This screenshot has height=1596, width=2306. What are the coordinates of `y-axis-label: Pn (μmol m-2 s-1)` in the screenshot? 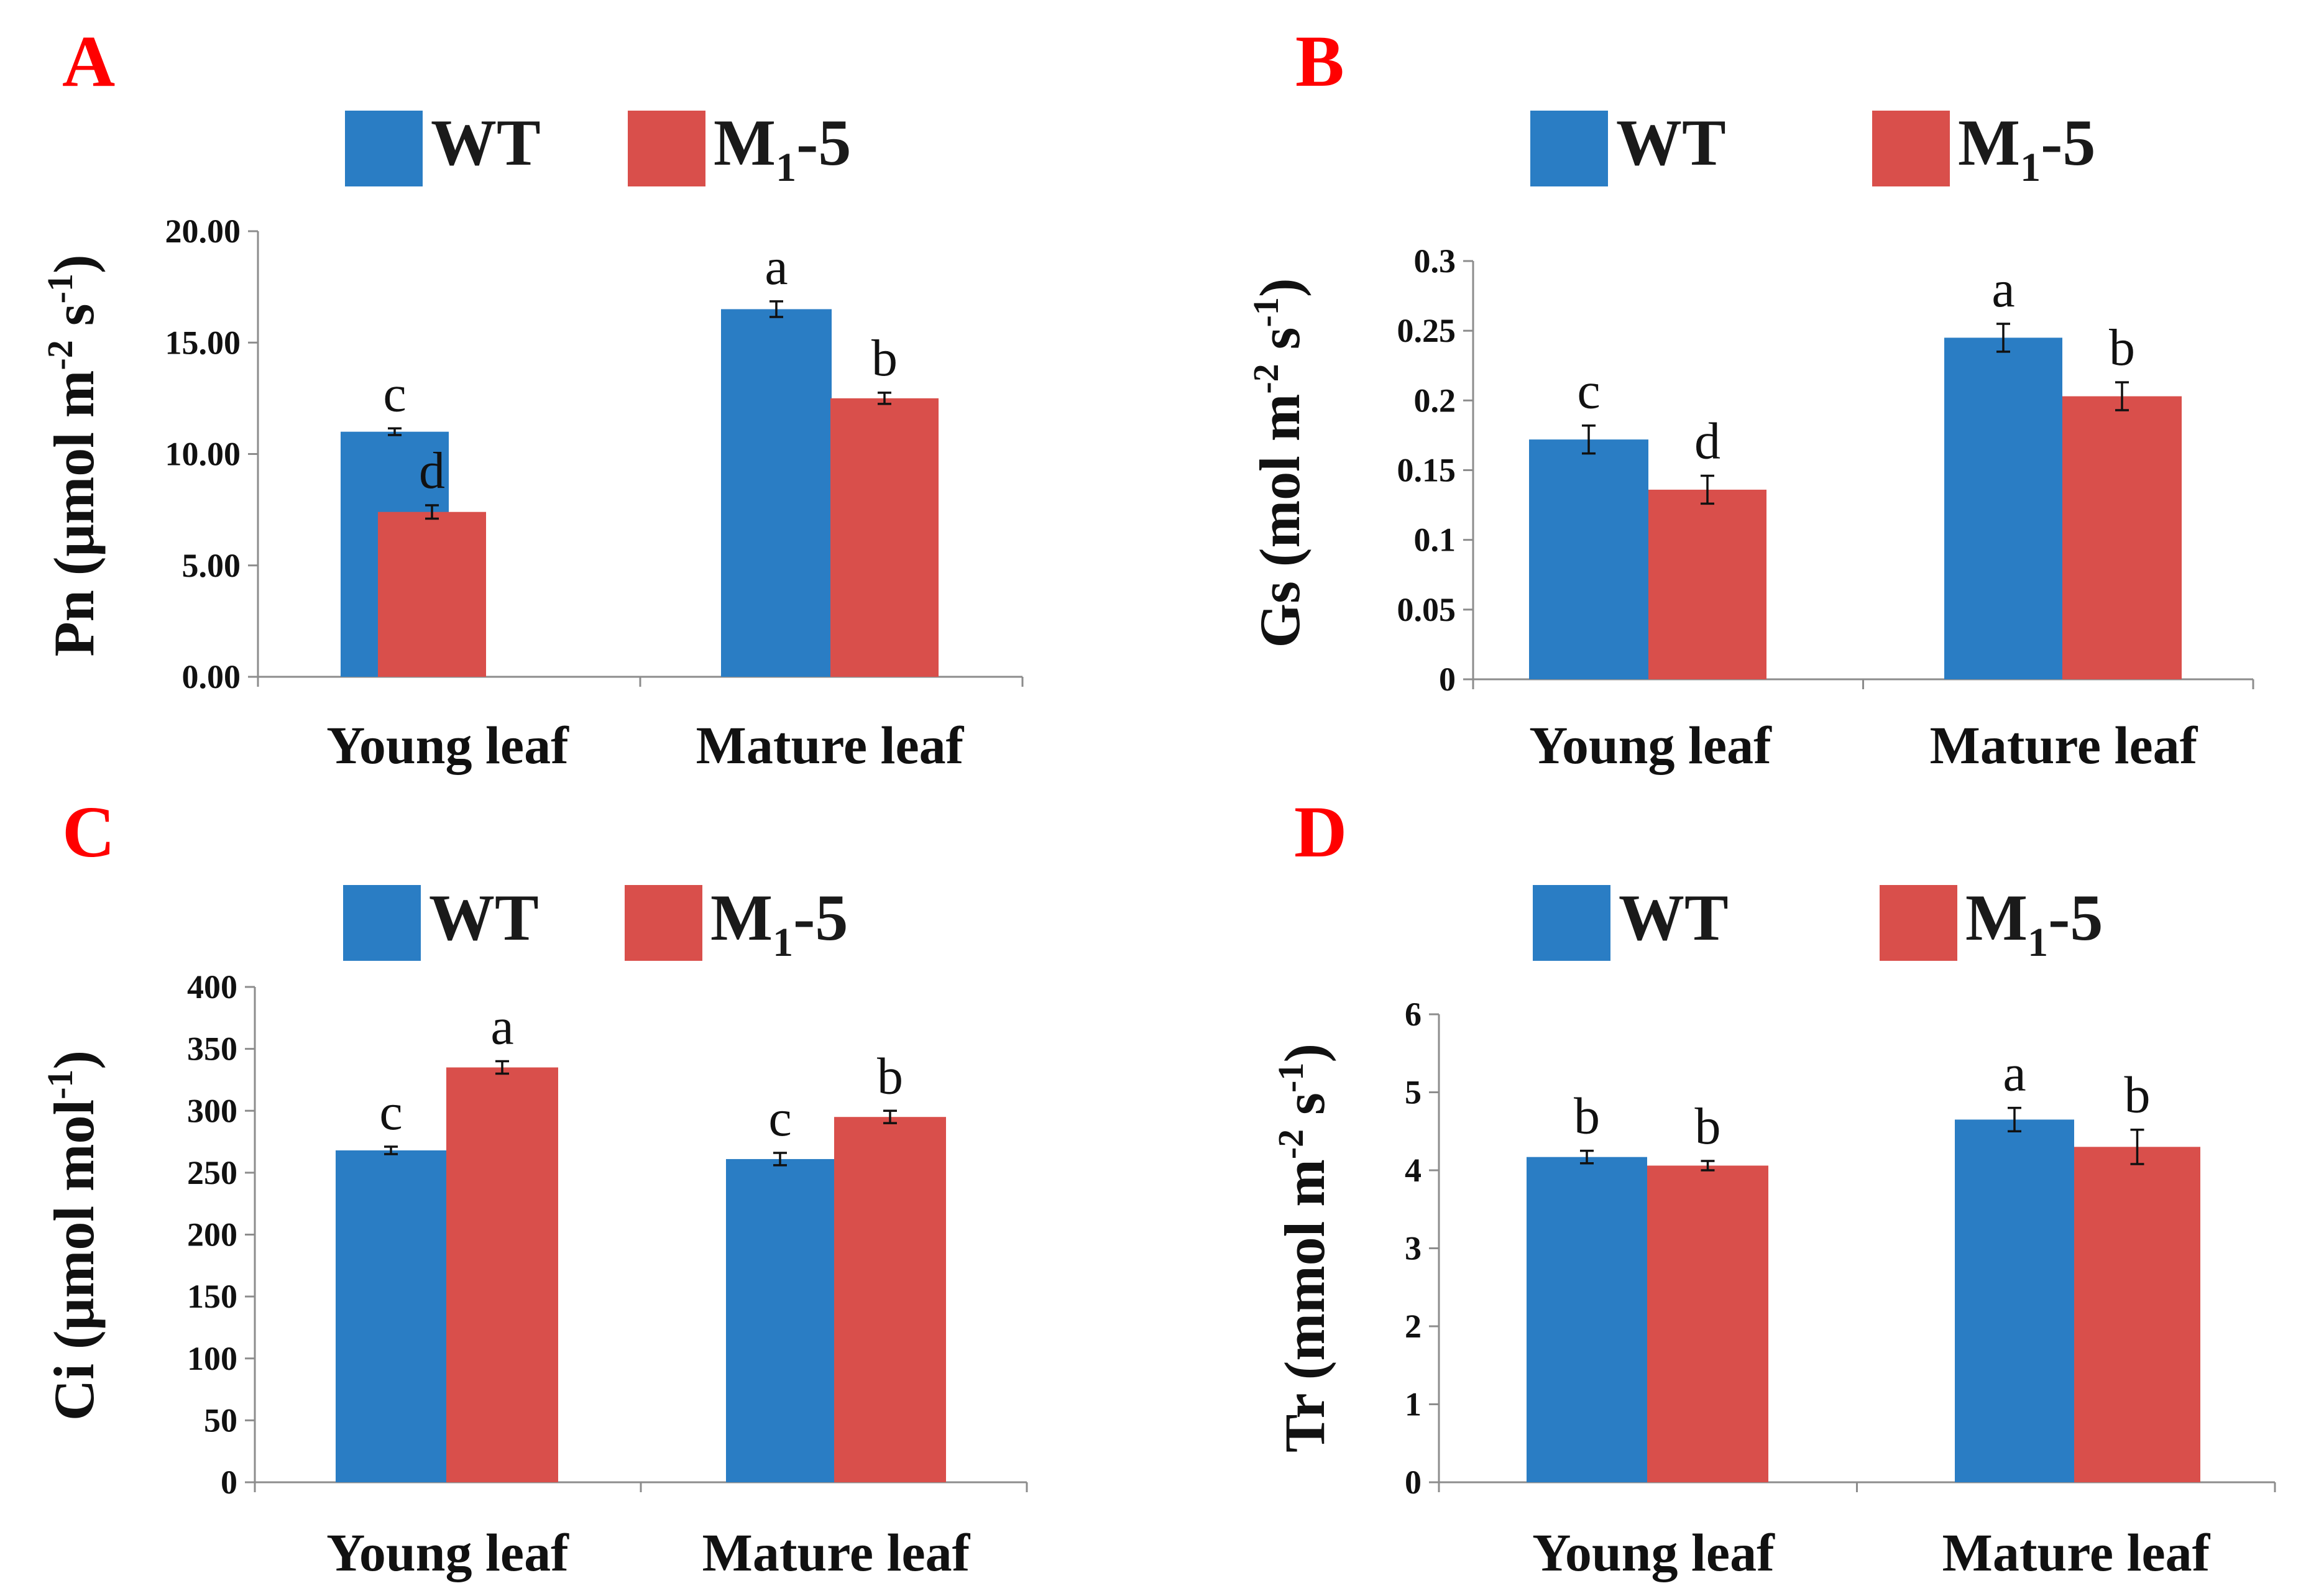 It's located at (73, 455).